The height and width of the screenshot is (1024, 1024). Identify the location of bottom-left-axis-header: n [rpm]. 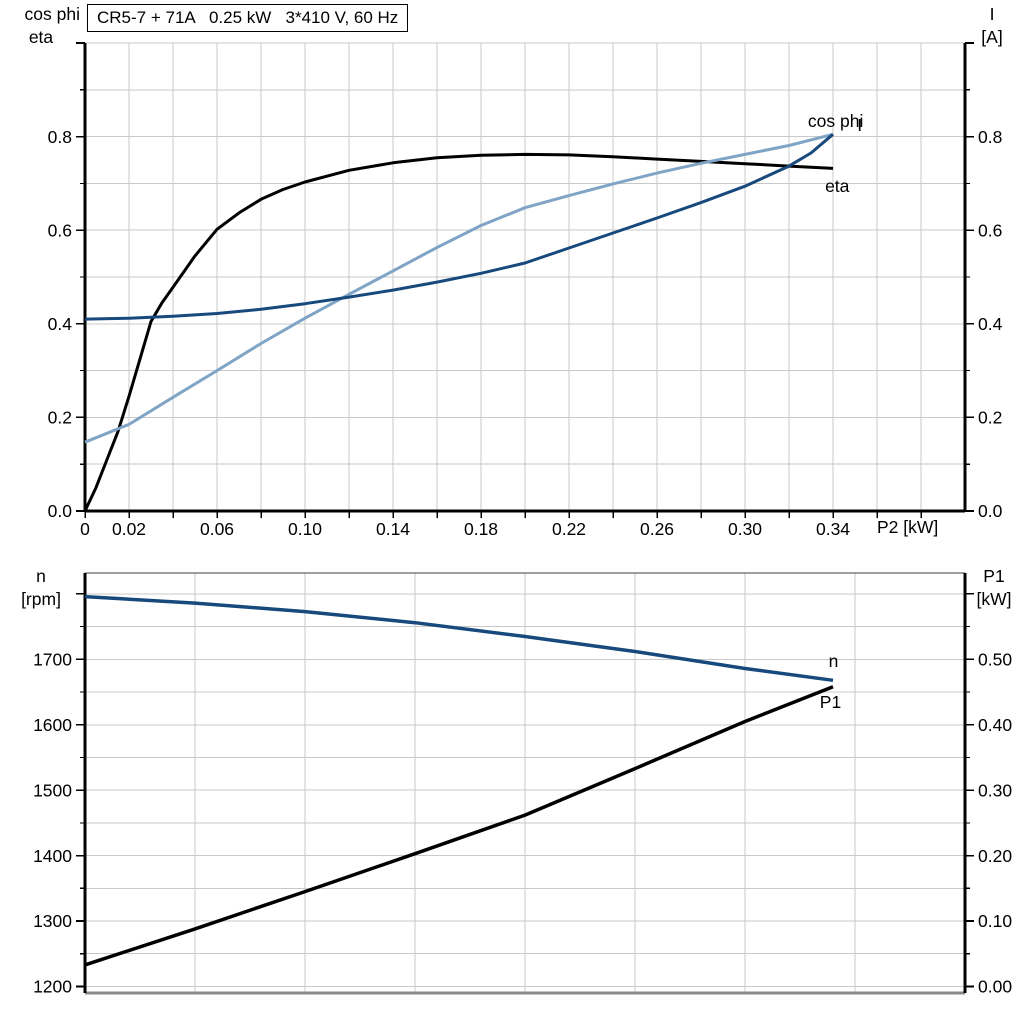
(41, 588).